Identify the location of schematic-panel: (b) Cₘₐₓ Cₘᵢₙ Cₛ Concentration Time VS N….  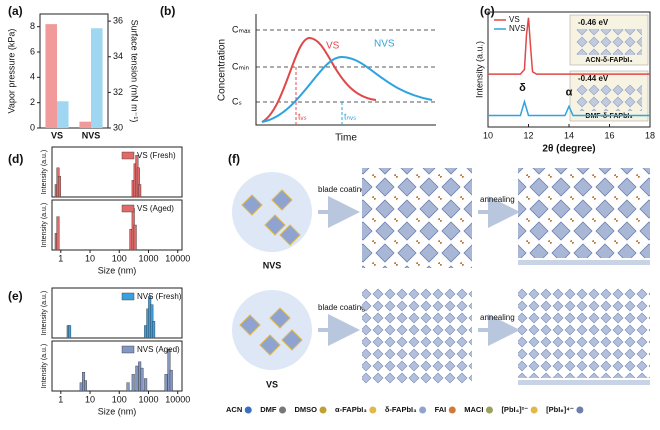
(298, 74).